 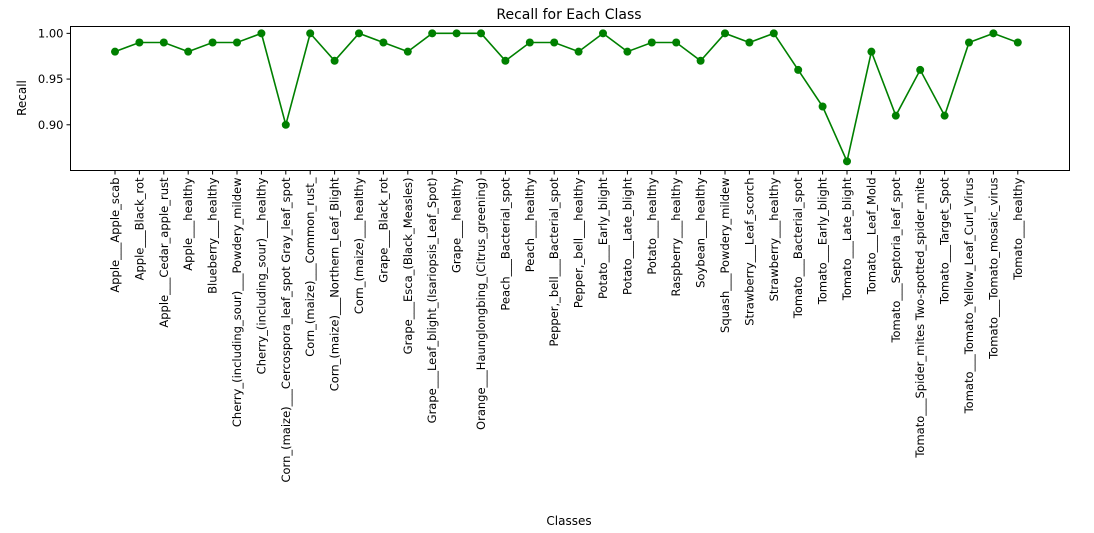 What do you see at coordinates (568, 521) in the screenshot?
I see `x-axis-label: Classes` at bounding box center [568, 521].